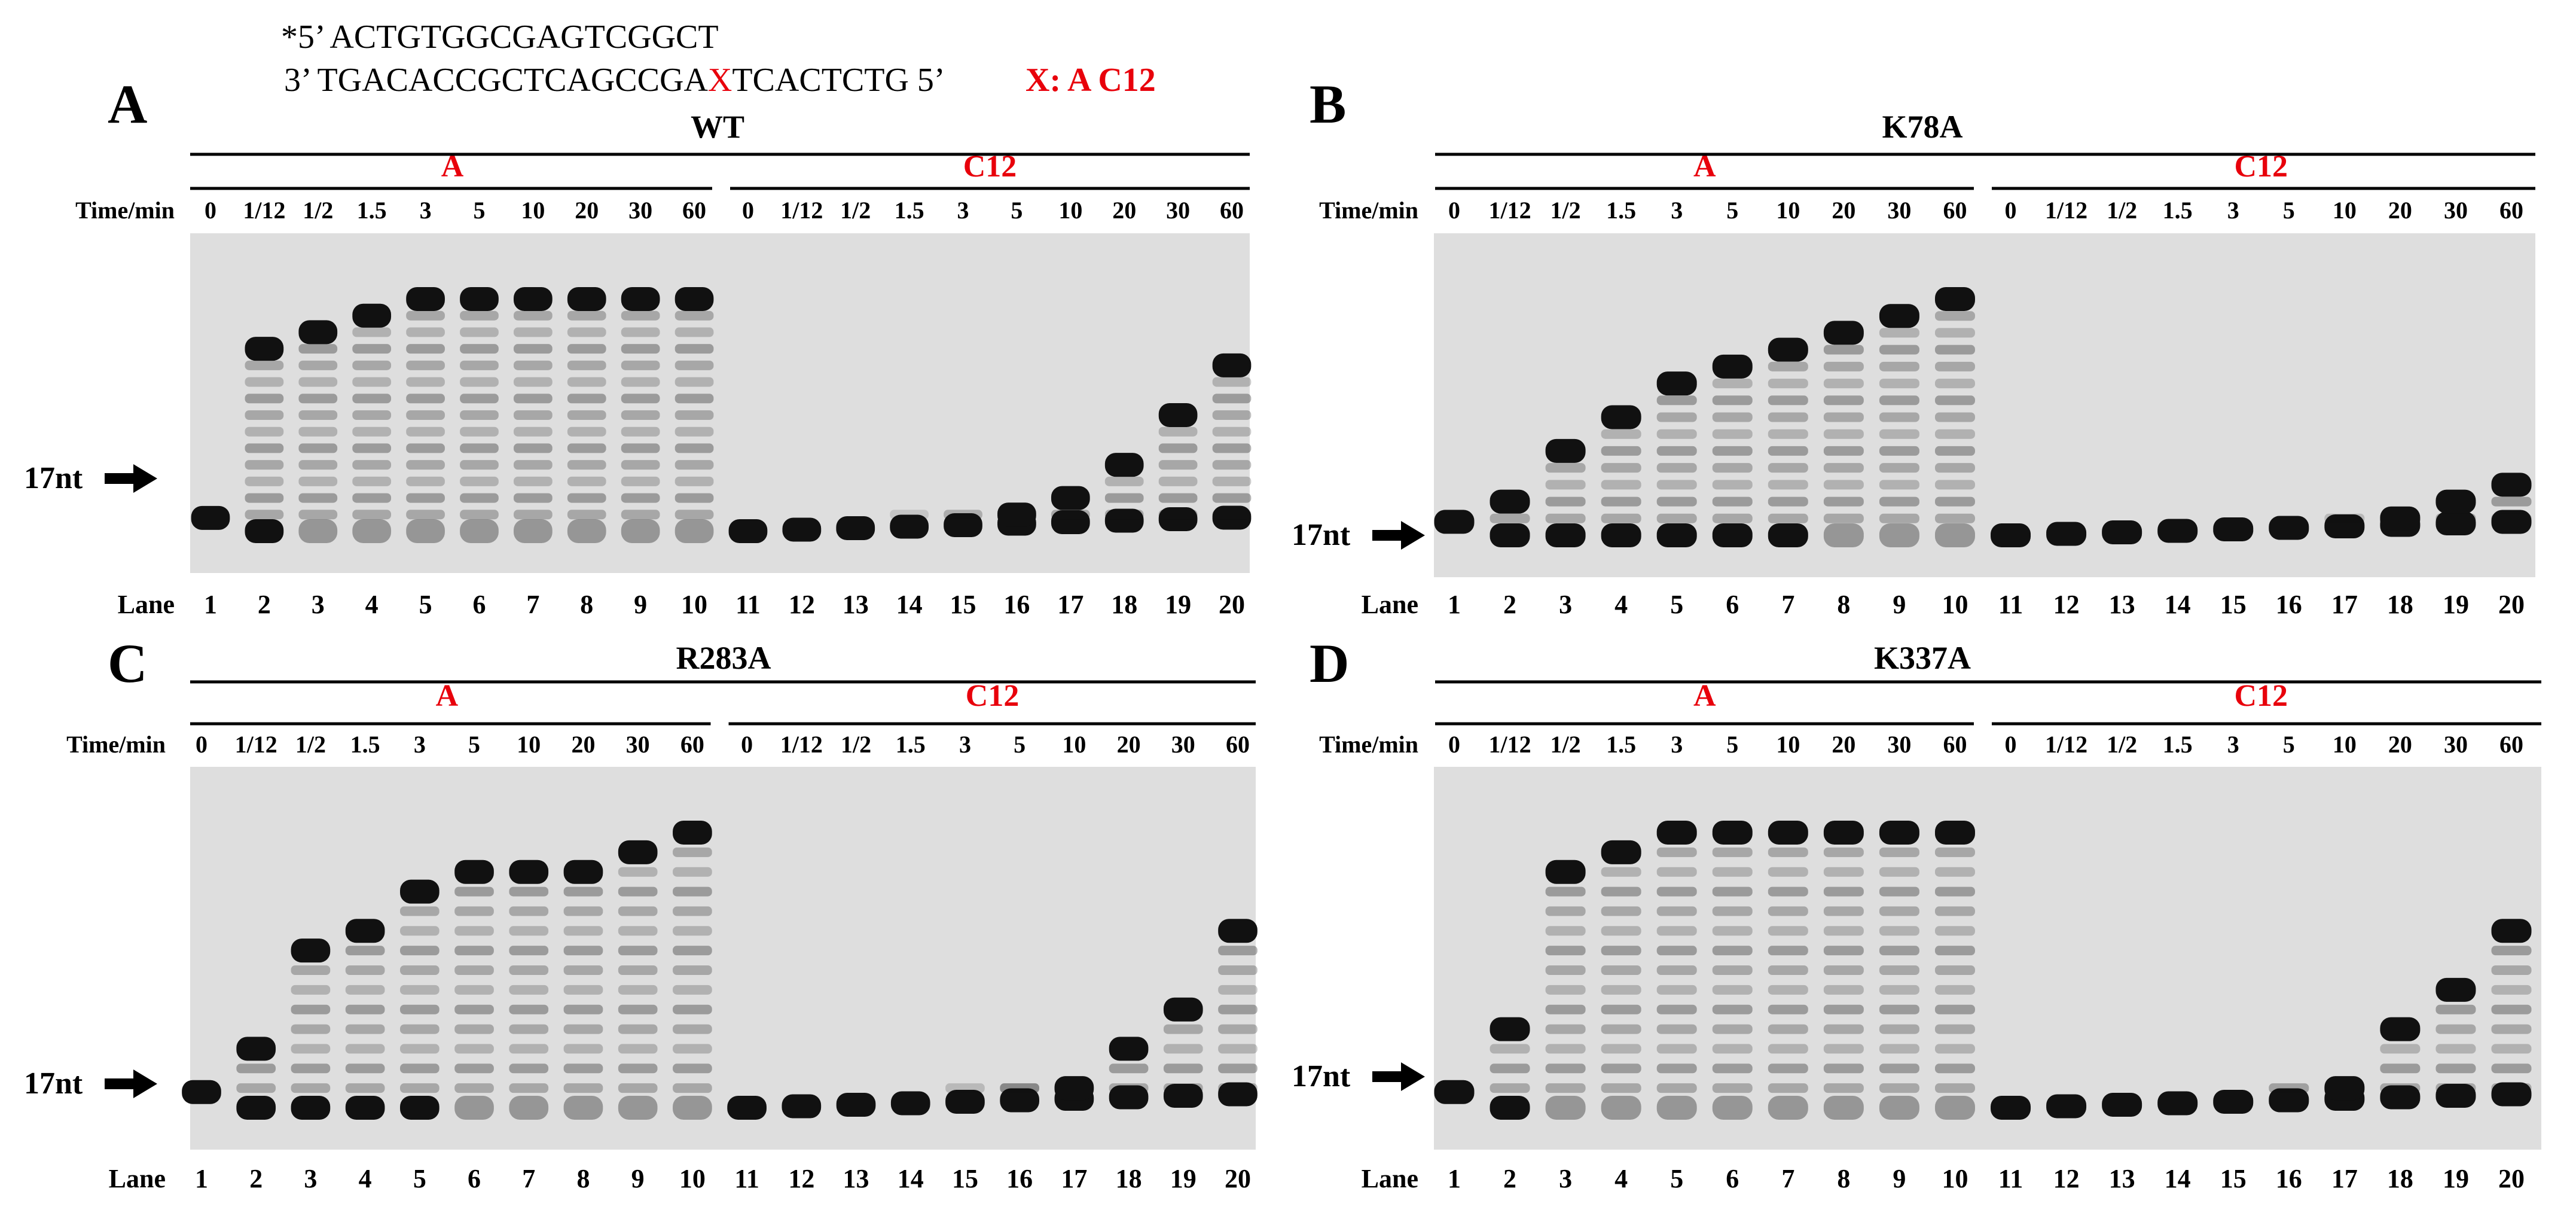  What do you see at coordinates (1019, 1178) in the screenshot?
I see `lane-number: 16` at bounding box center [1019, 1178].